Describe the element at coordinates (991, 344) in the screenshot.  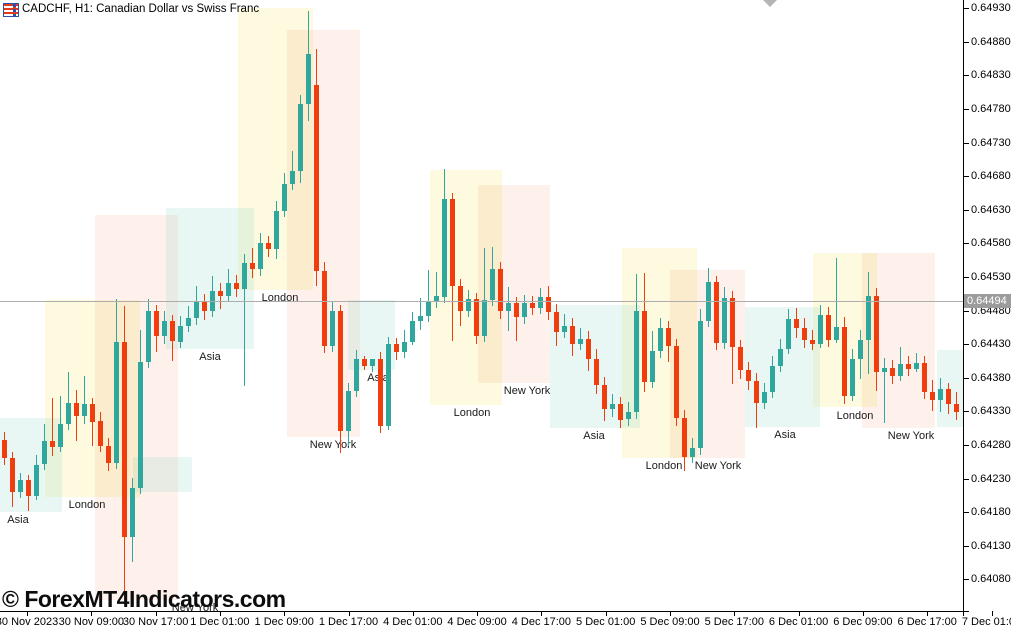
I see `price-tick-label: 0.64430` at that location.